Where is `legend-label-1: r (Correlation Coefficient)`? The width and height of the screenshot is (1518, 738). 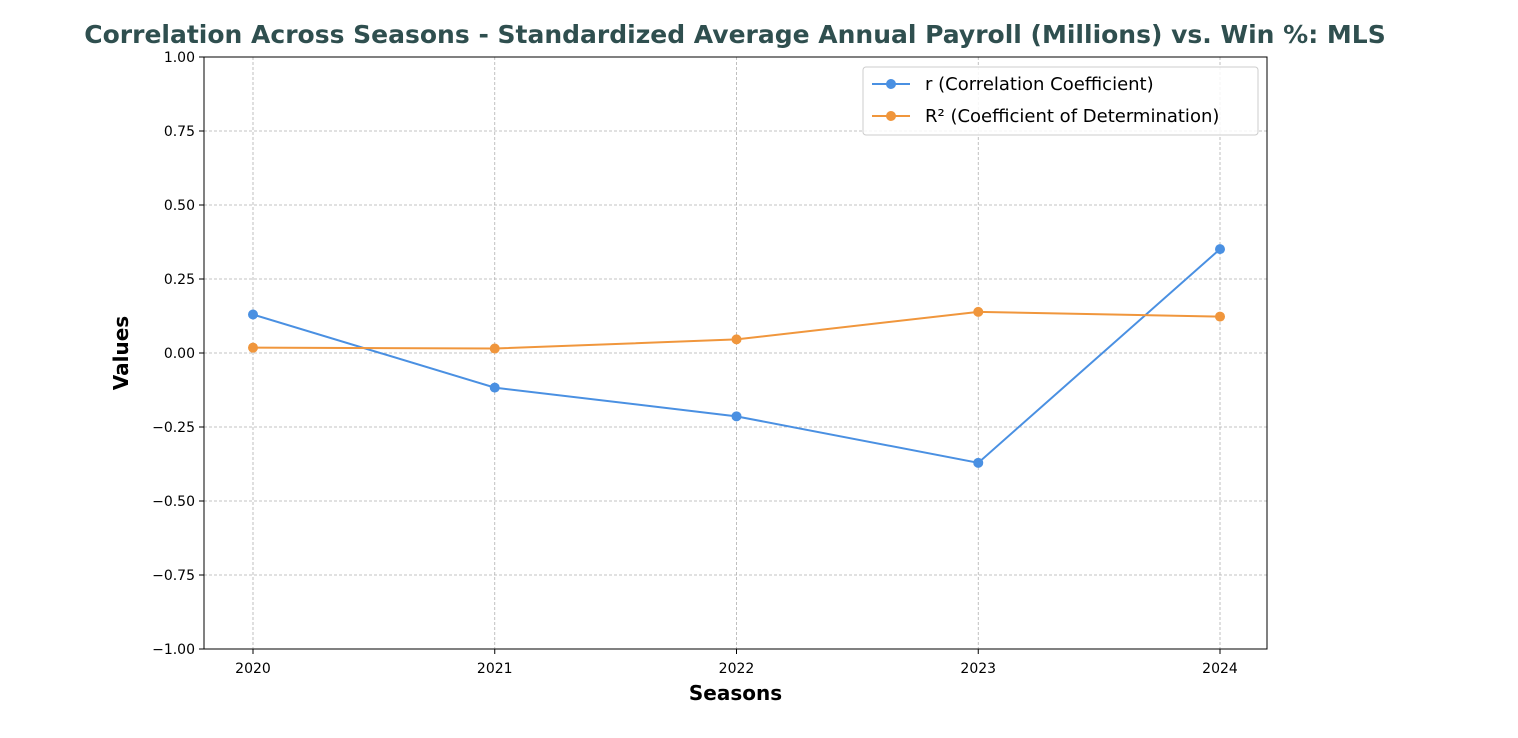
legend-label-1: r (Correlation Coefficient) is located at coordinates (1039, 84).